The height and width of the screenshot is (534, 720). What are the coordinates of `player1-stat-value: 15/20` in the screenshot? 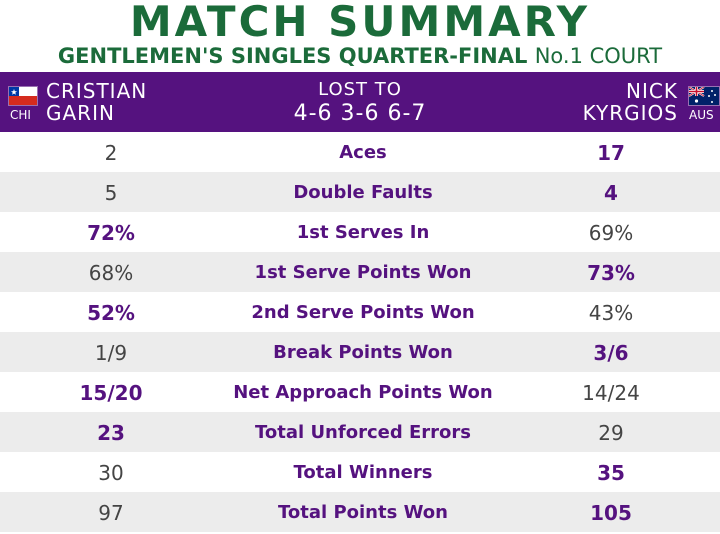 It's located at (111, 393).